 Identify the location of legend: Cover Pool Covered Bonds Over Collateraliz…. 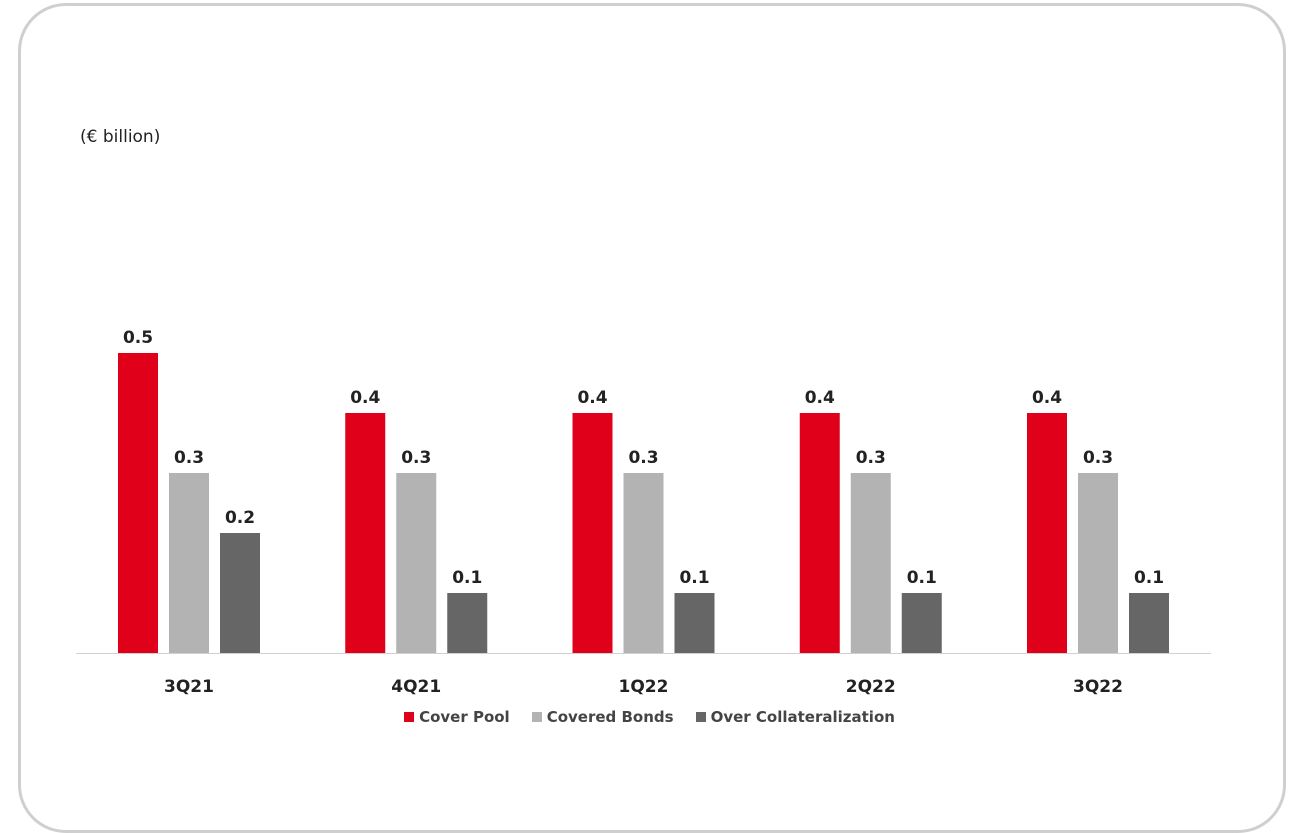
(645, 717).